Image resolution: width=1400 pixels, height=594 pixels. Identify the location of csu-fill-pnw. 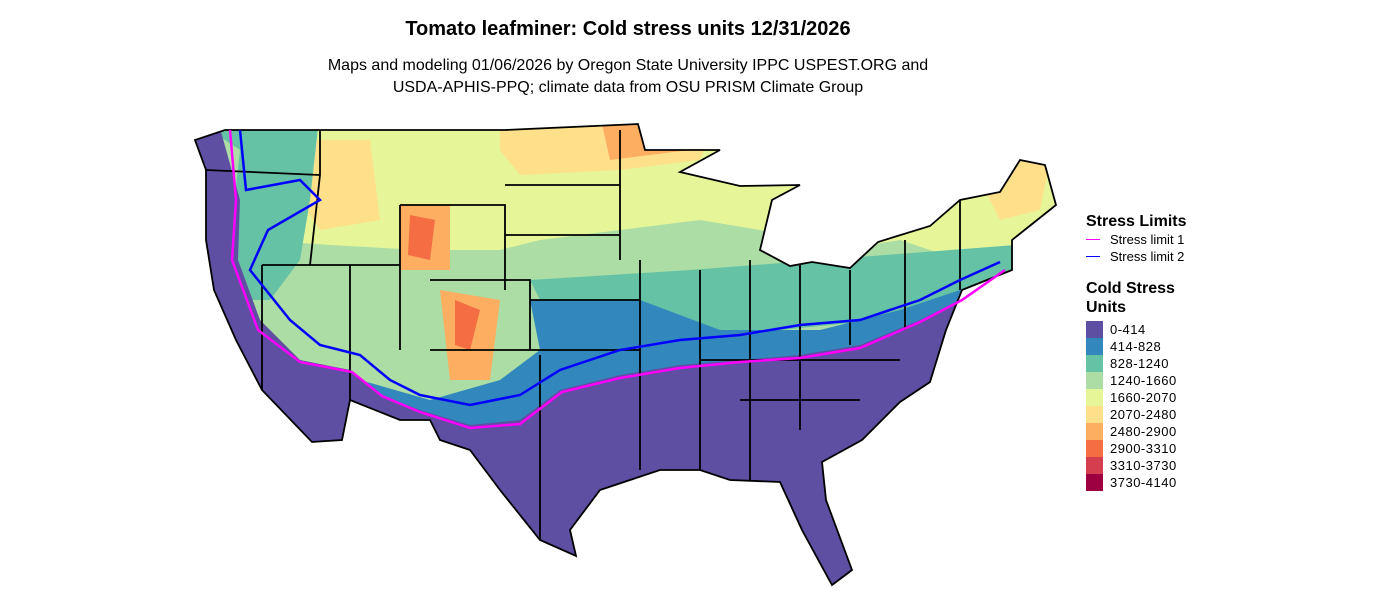
(257, 212).